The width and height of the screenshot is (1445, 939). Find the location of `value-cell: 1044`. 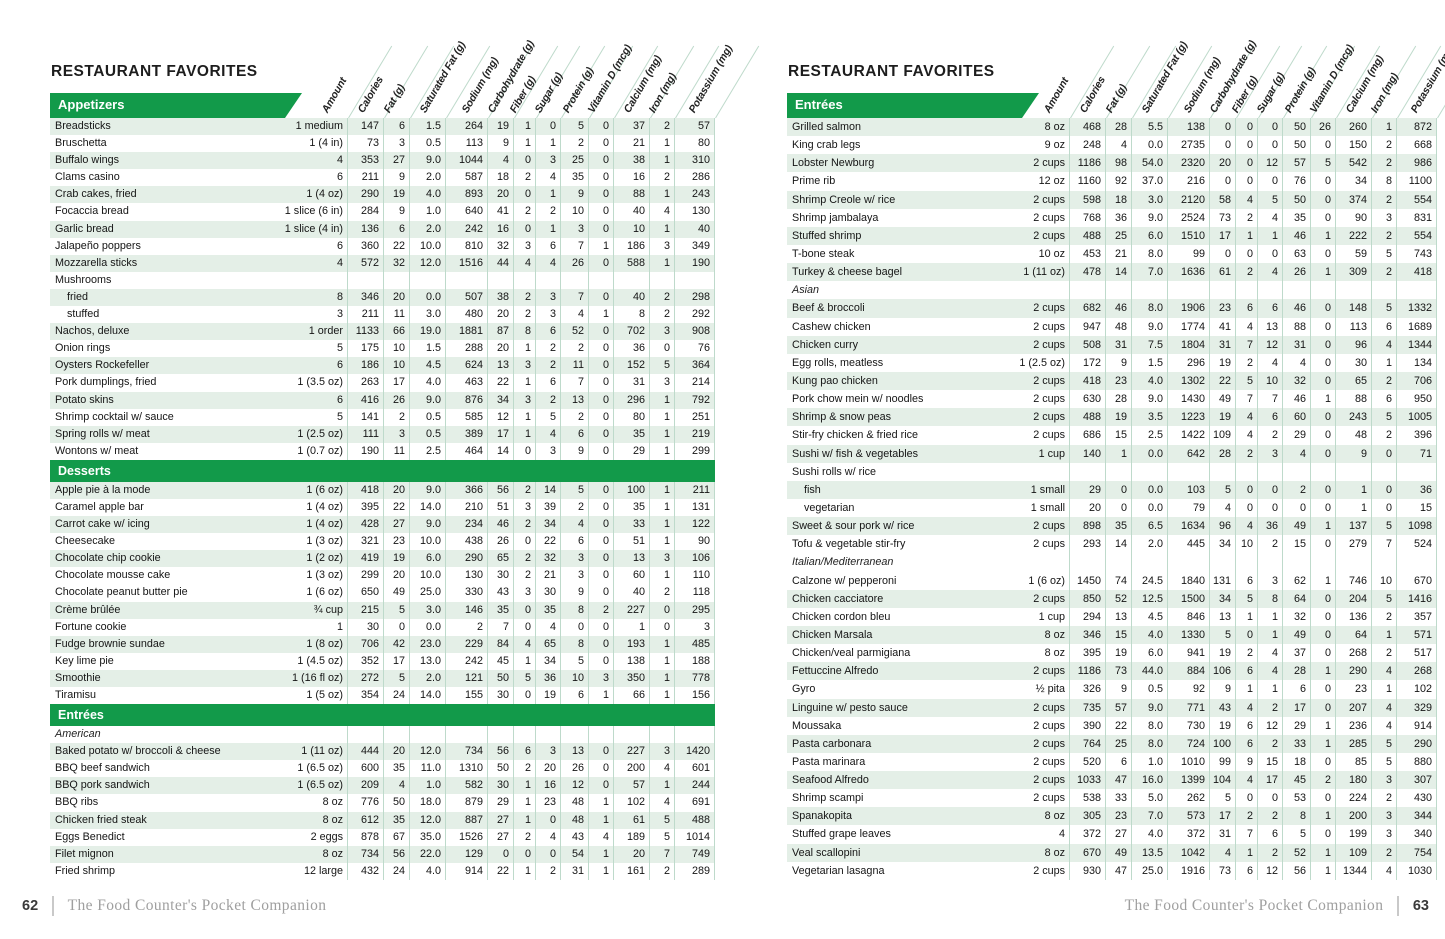

value-cell: 1044 is located at coordinates (467, 161).